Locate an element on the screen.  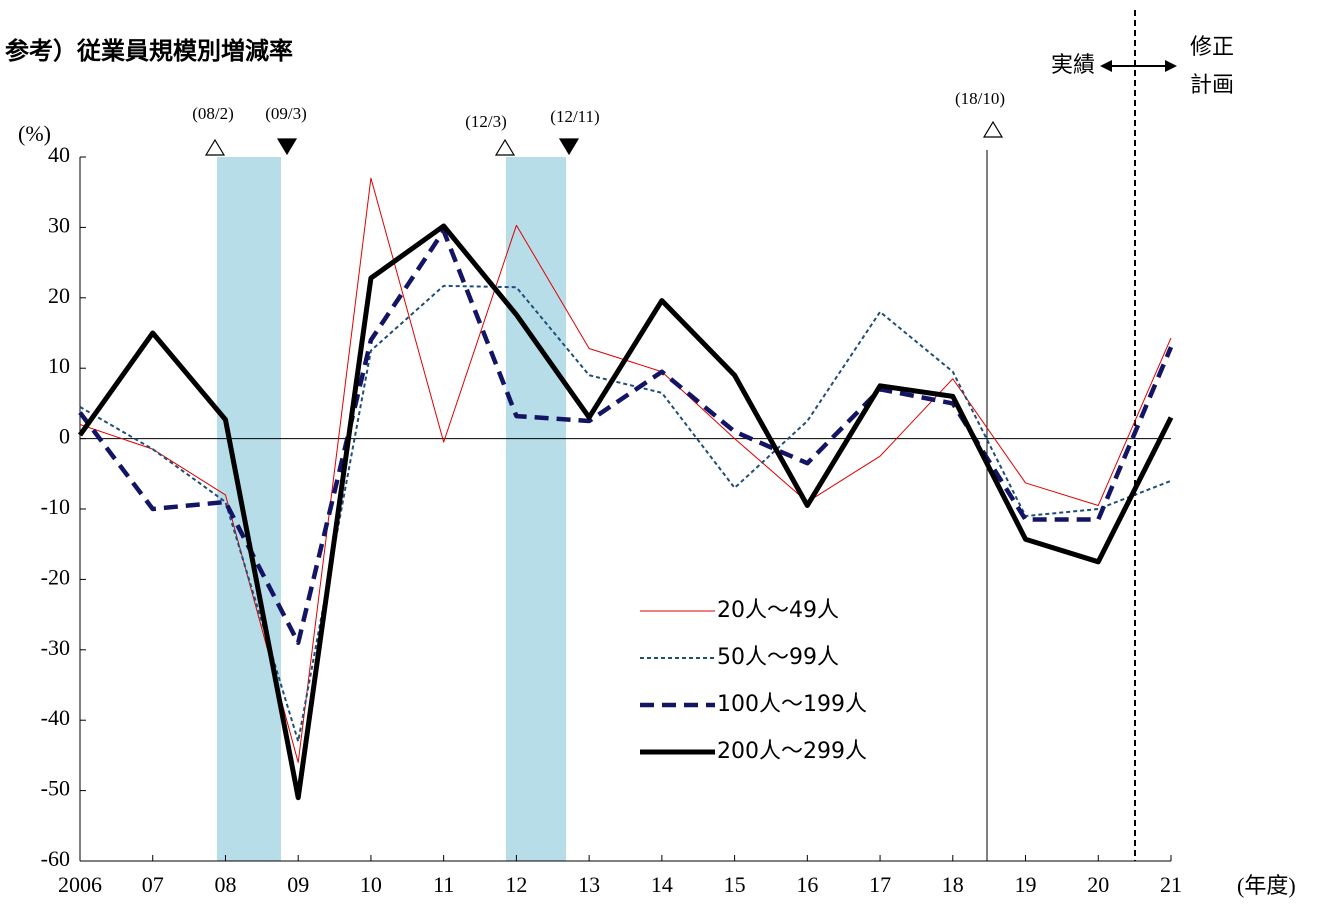
period-label: 修正 is located at coordinates (1212, 47).